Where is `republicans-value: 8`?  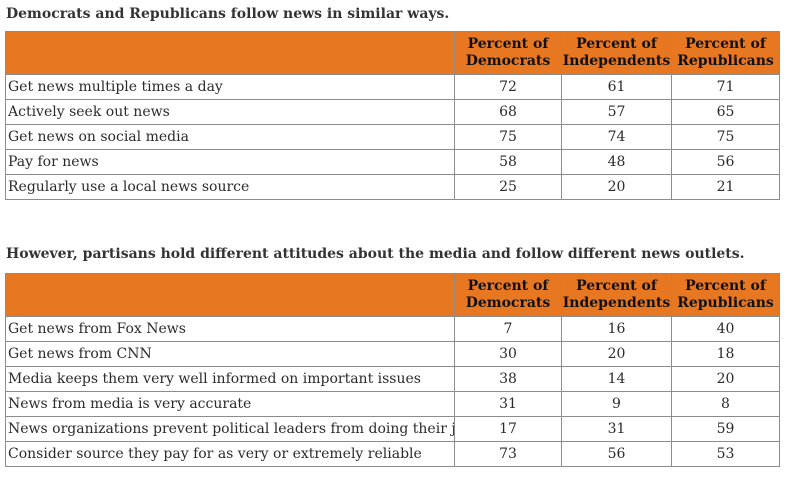 republicans-value: 8 is located at coordinates (725, 404).